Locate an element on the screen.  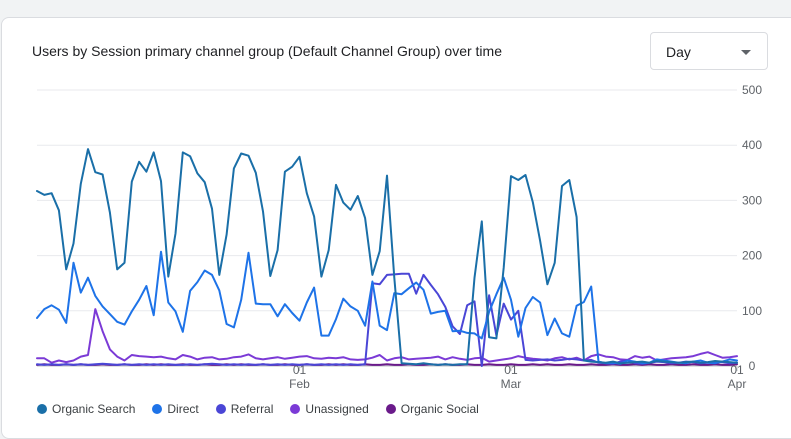
legend-item-organic-search: Organic Search is located at coordinates (86, 409).